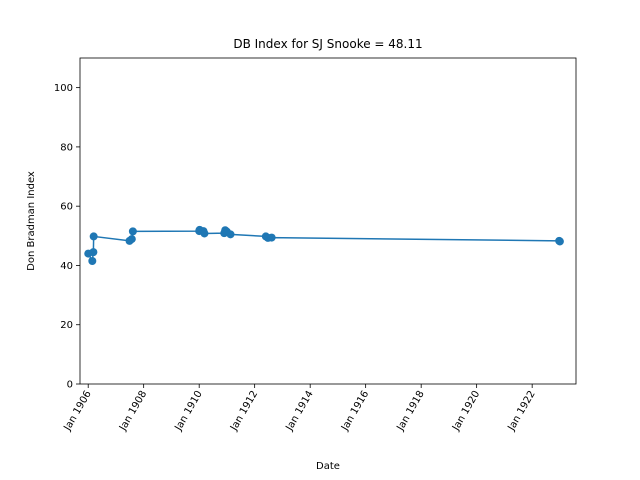  I want to click on x-tick-label: Jan 1920, so click(466, 411).